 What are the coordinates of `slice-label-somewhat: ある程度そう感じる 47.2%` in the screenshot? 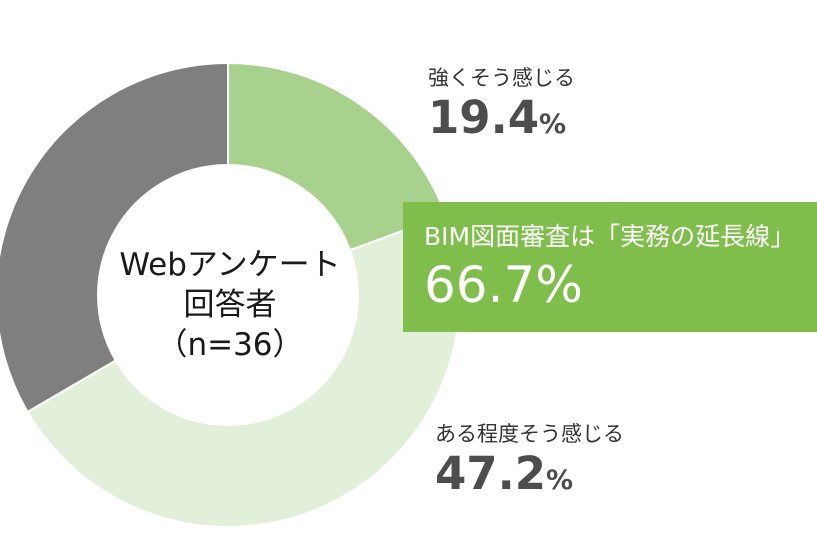 It's located at (529, 462).